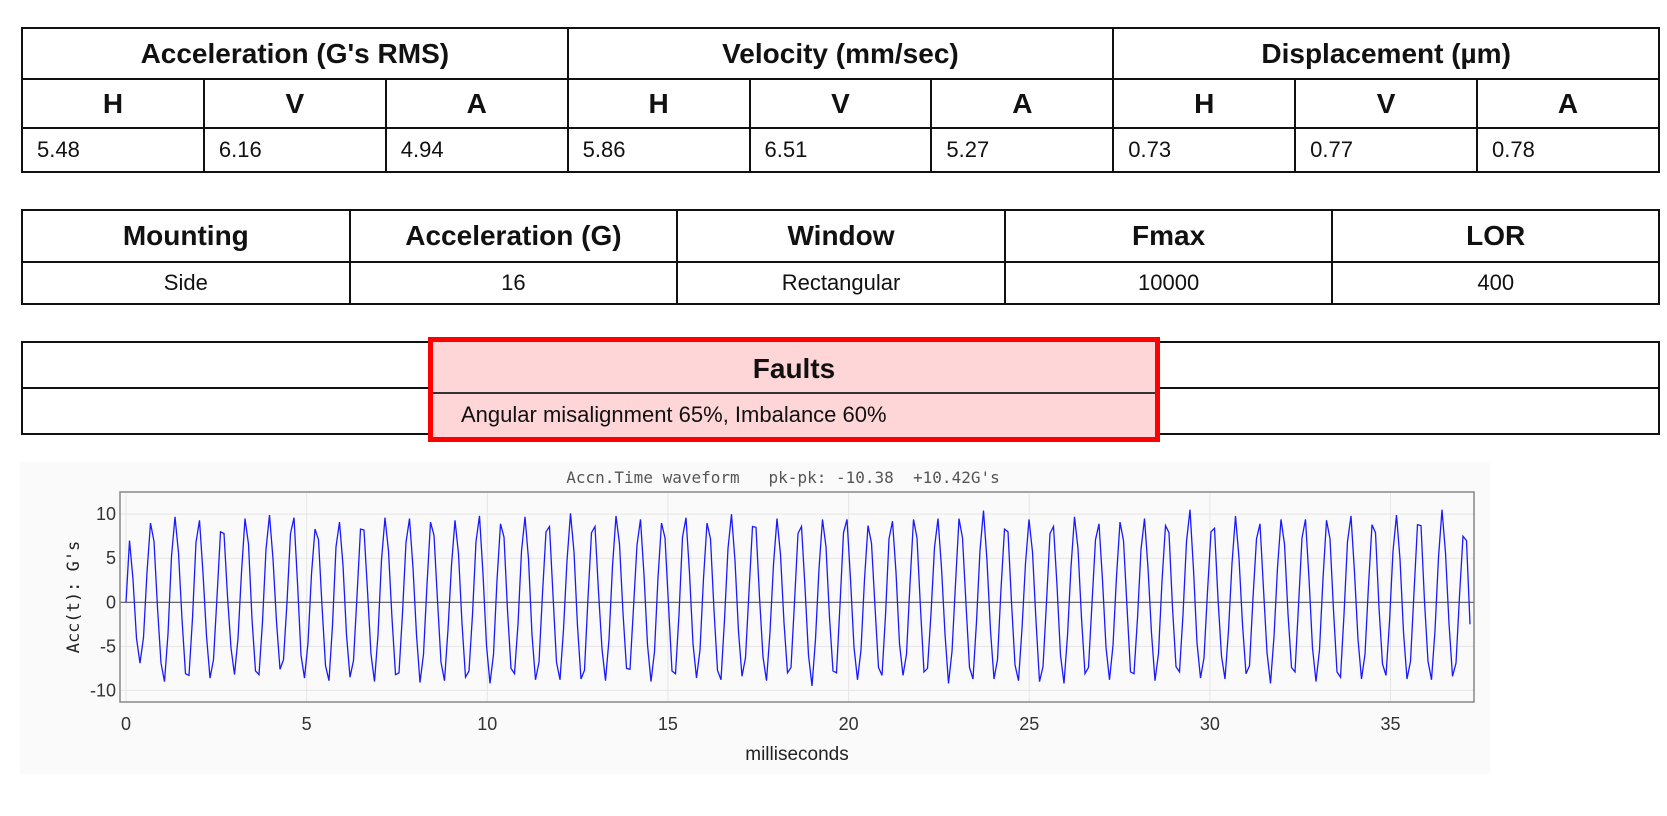 The image size is (1667, 816). I want to click on y-tick-label: 5, so click(111, 558).